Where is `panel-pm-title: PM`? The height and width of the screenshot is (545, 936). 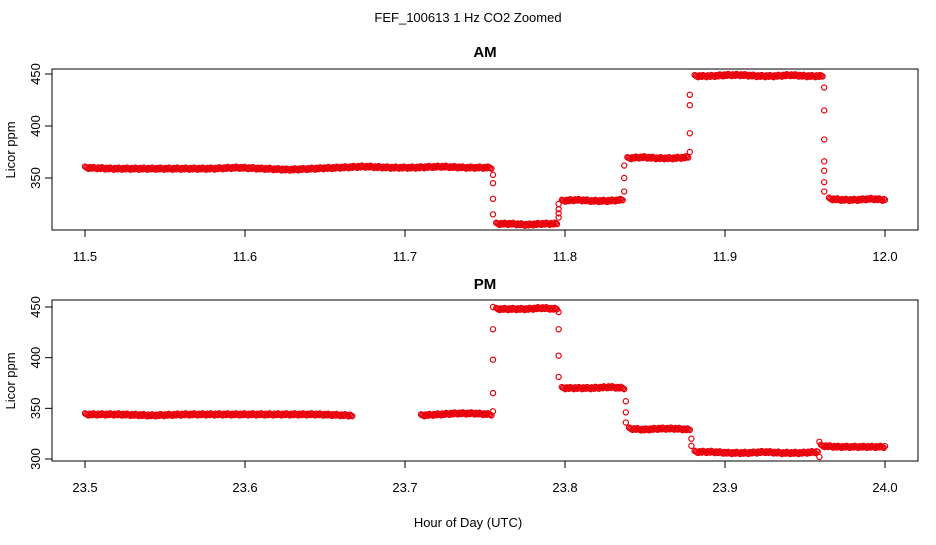
panel-pm-title: PM is located at coordinates (485, 284).